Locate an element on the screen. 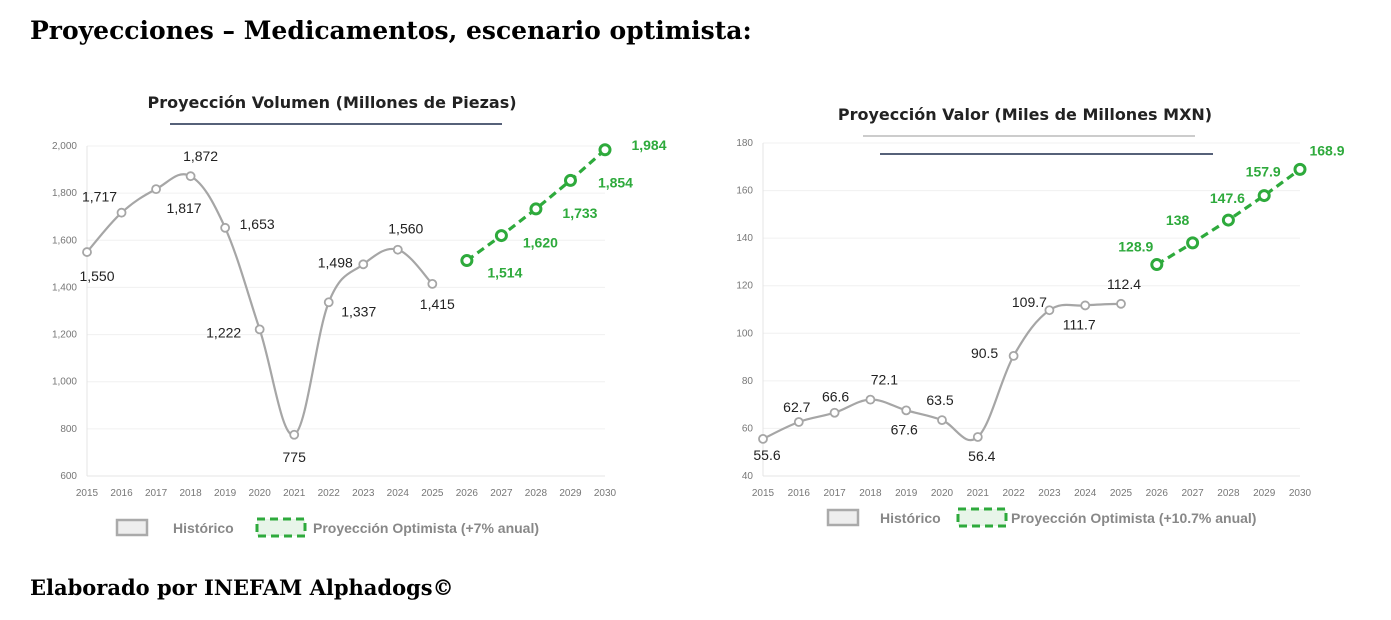  y-tick-label: 1,800 is located at coordinates (64, 193).